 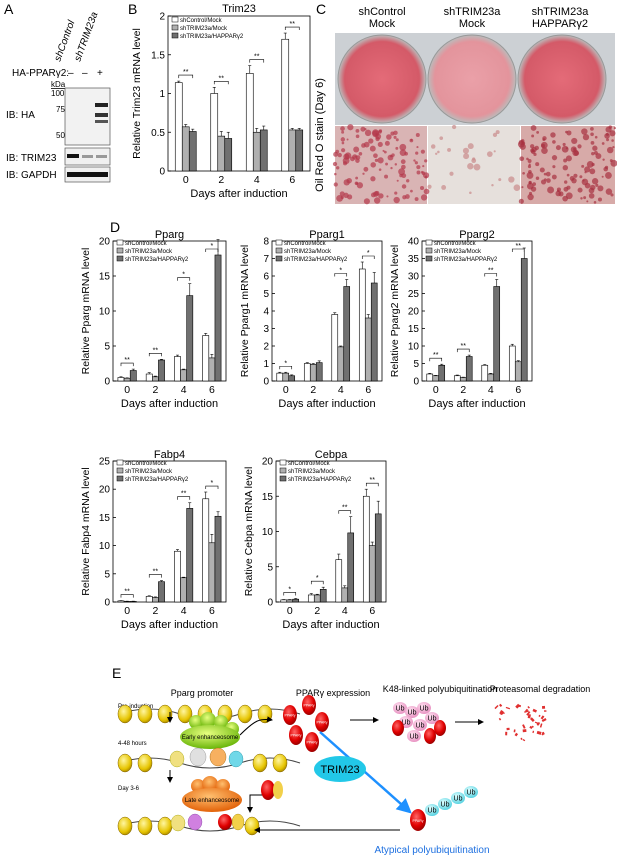 I want to click on ub-cyan, so click(x=445, y=804).